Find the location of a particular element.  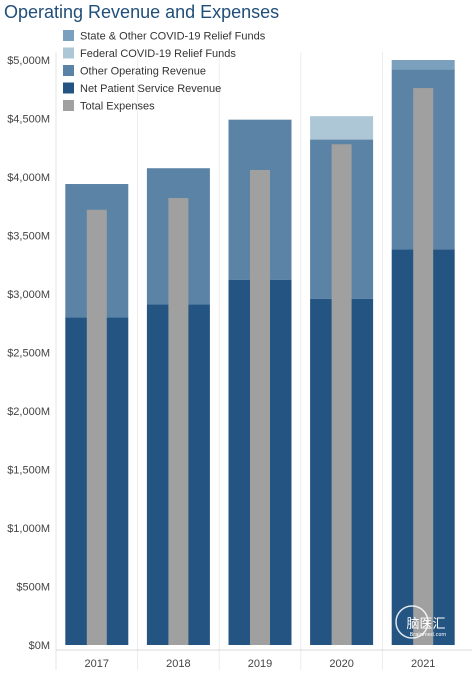

y-tick-label: $1,500M is located at coordinates (28, 471).